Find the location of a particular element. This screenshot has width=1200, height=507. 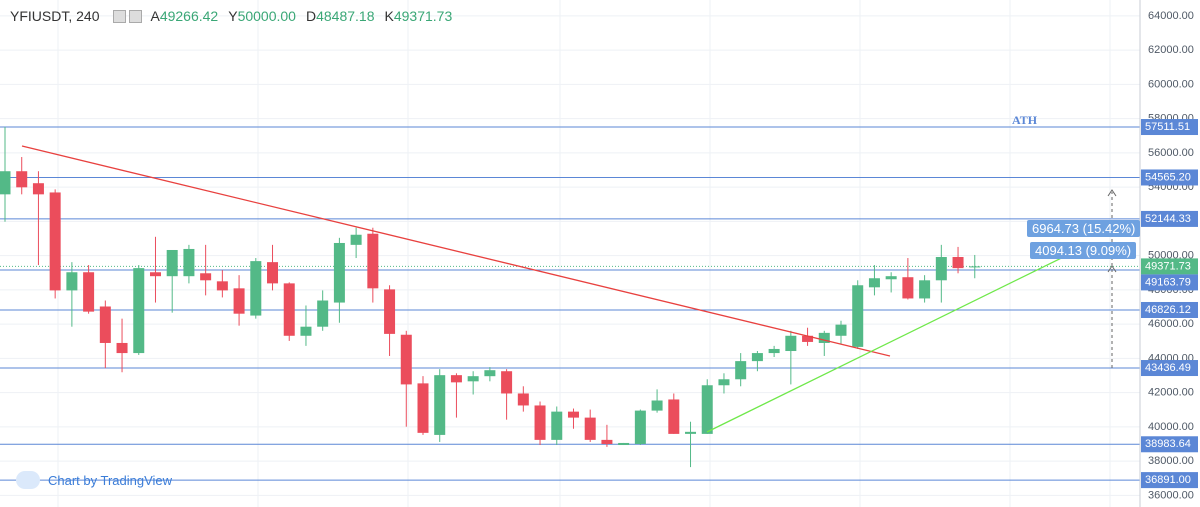

support-trendline is located at coordinates (898, 338).